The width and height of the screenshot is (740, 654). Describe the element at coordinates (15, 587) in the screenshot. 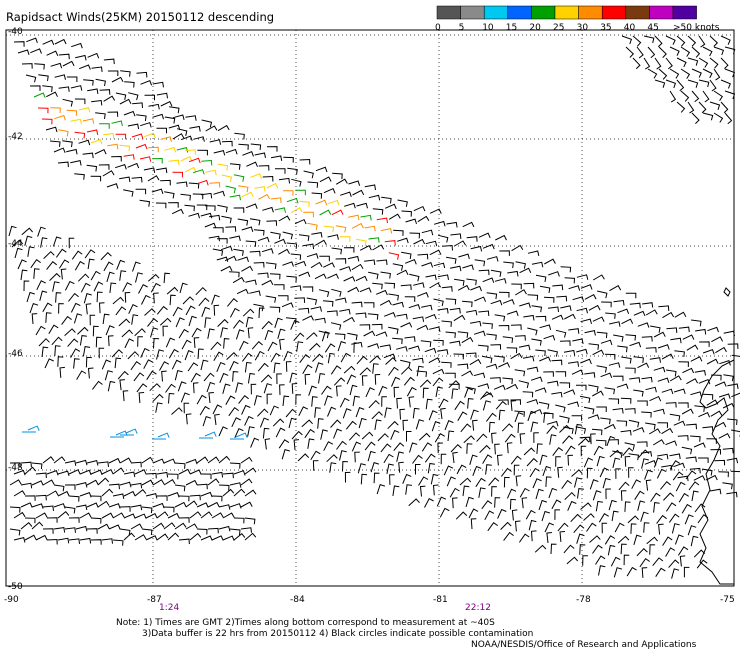

I see `lat-label: -50` at that location.